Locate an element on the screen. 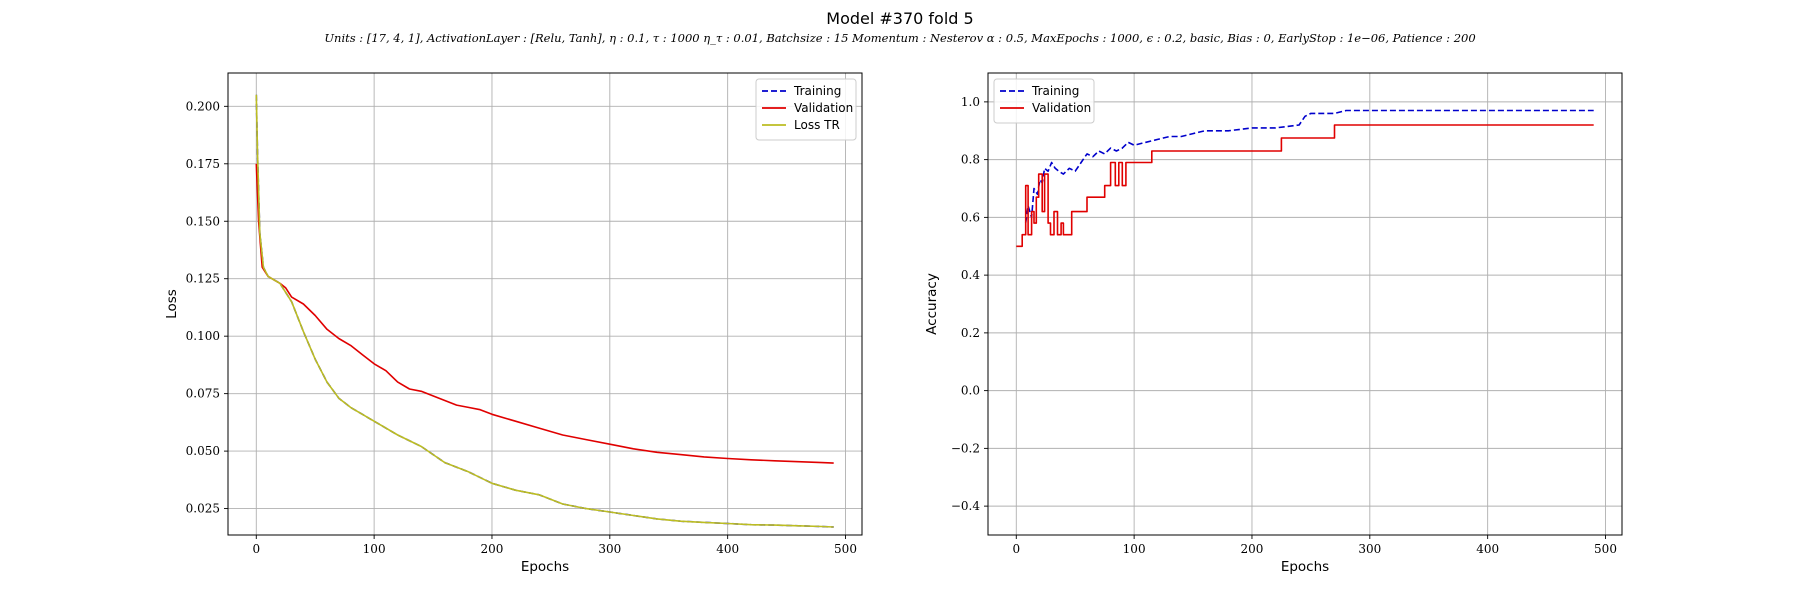 Image resolution: width=1800 pixels, height=600 pixels. y-tick-label: 1.0 is located at coordinates (970, 102).